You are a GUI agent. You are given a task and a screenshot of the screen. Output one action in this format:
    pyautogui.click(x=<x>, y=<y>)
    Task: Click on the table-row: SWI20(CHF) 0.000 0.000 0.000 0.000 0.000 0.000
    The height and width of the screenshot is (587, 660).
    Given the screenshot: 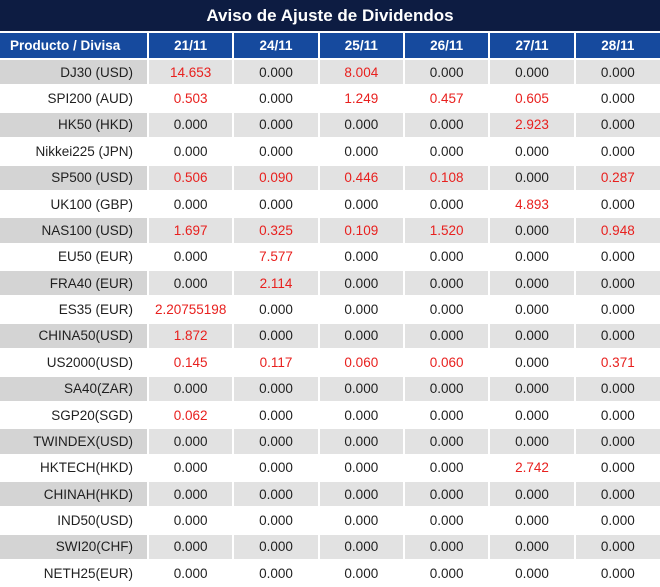 What is the action you would take?
    pyautogui.click(x=330, y=546)
    